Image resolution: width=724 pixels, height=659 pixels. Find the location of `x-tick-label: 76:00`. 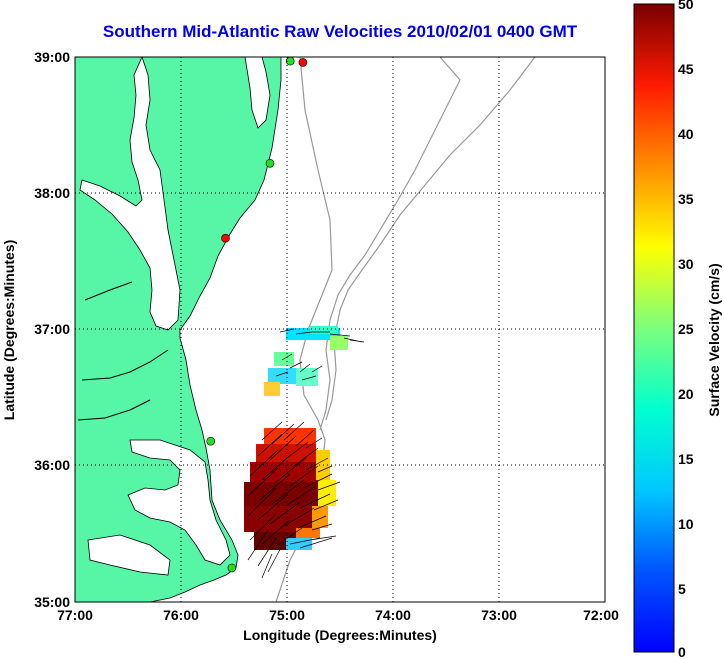

x-tick-label: 76:00 is located at coordinates (181, 615).